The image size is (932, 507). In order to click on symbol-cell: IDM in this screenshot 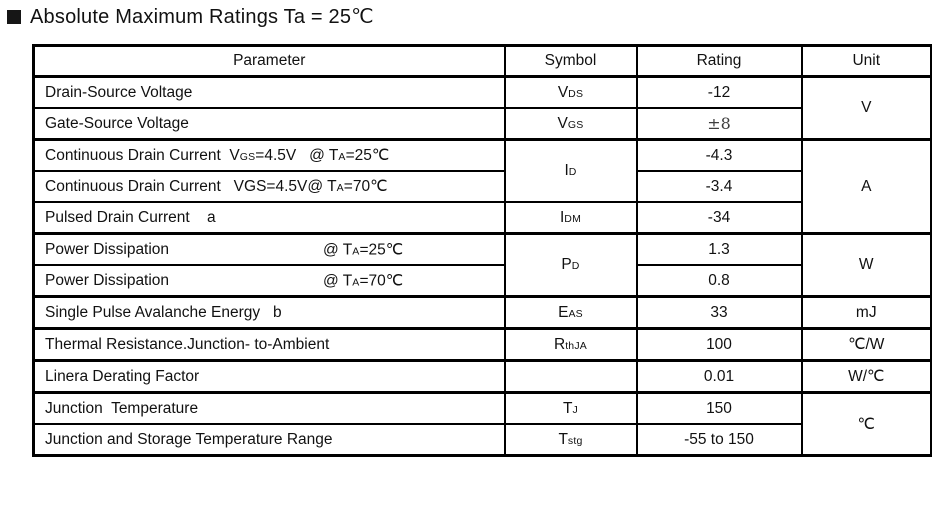, I will do `click(570, 218)`.